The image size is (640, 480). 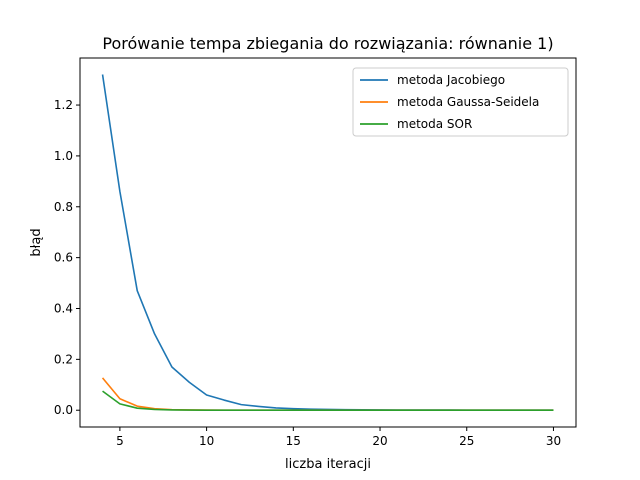 I want to click on series-line-metoda-sor, so click(x=328, y=401).